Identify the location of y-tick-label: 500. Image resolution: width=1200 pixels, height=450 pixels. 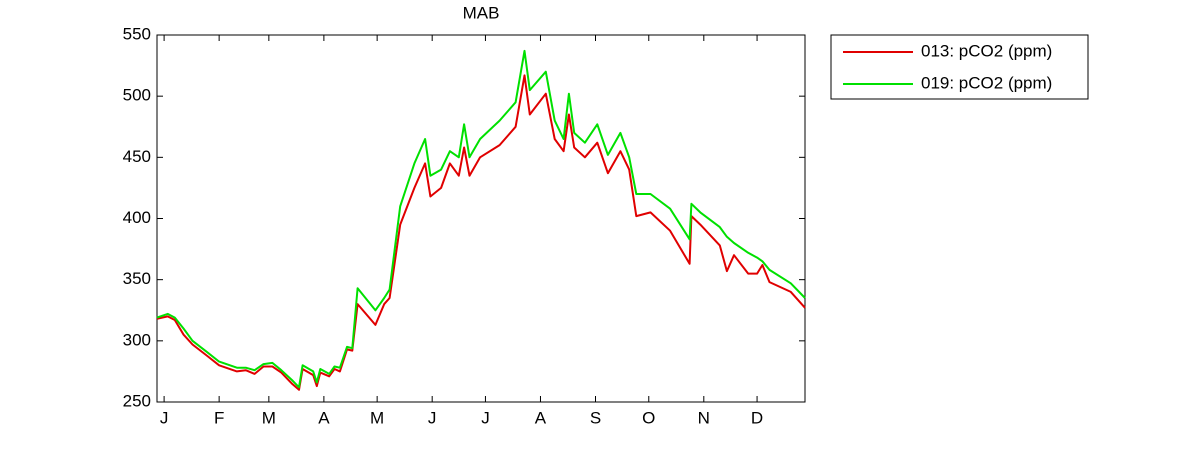
(137, 95).